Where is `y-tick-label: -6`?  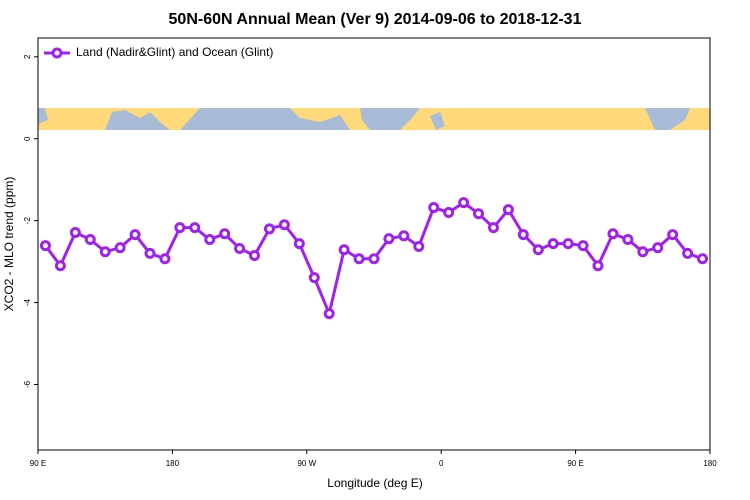
y-tick-label: -6 is located at coordinates (27, 384).